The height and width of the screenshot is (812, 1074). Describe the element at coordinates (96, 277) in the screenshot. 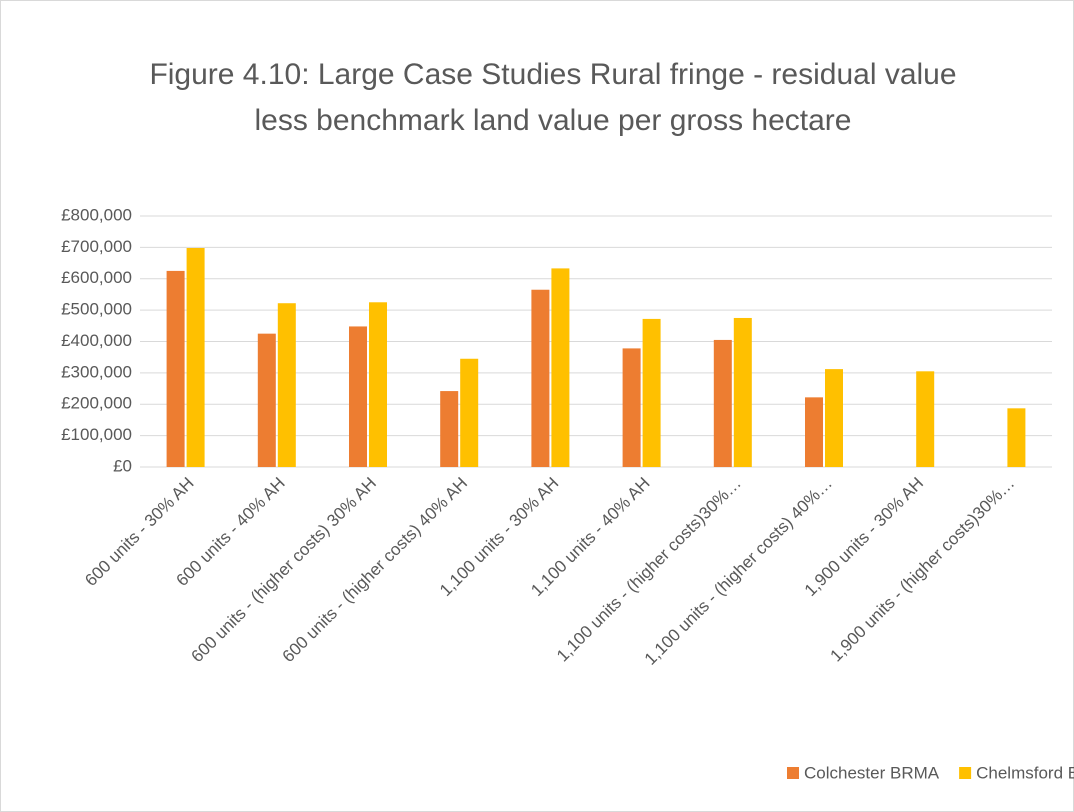

I see `y-tick-label: £600,000` at that location.